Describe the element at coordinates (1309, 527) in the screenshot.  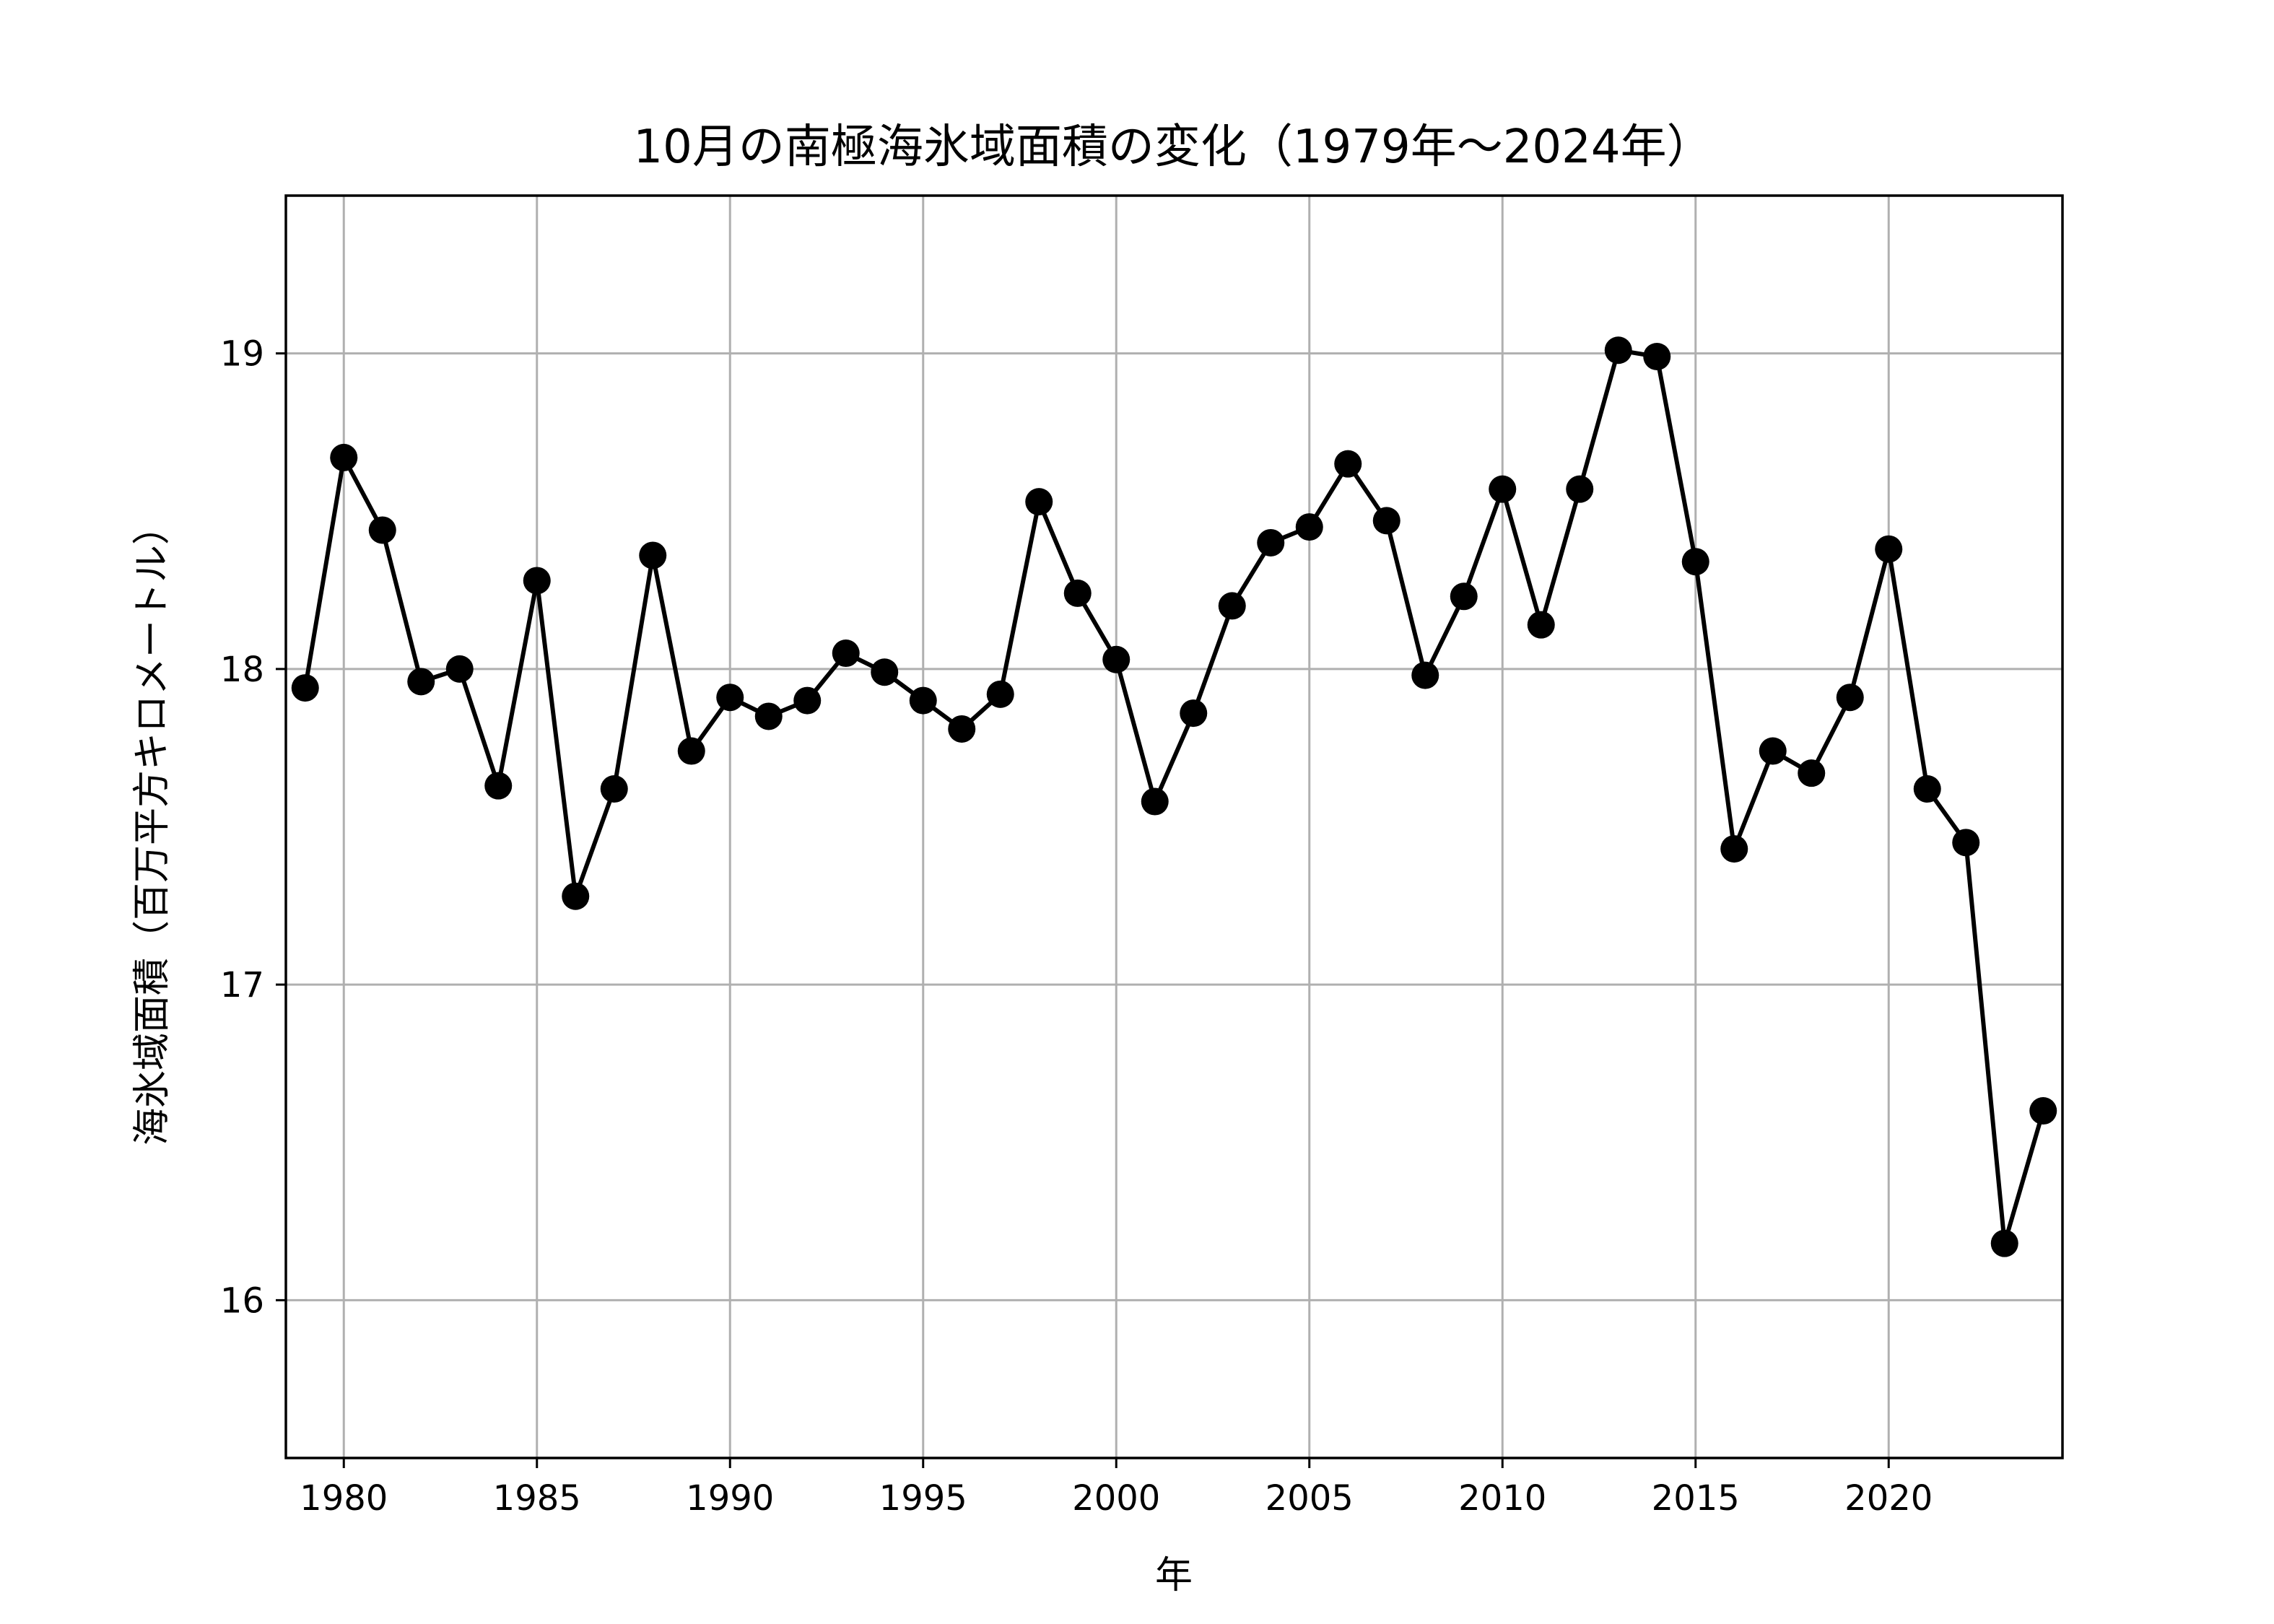
I see `data-point-2005` at that location.